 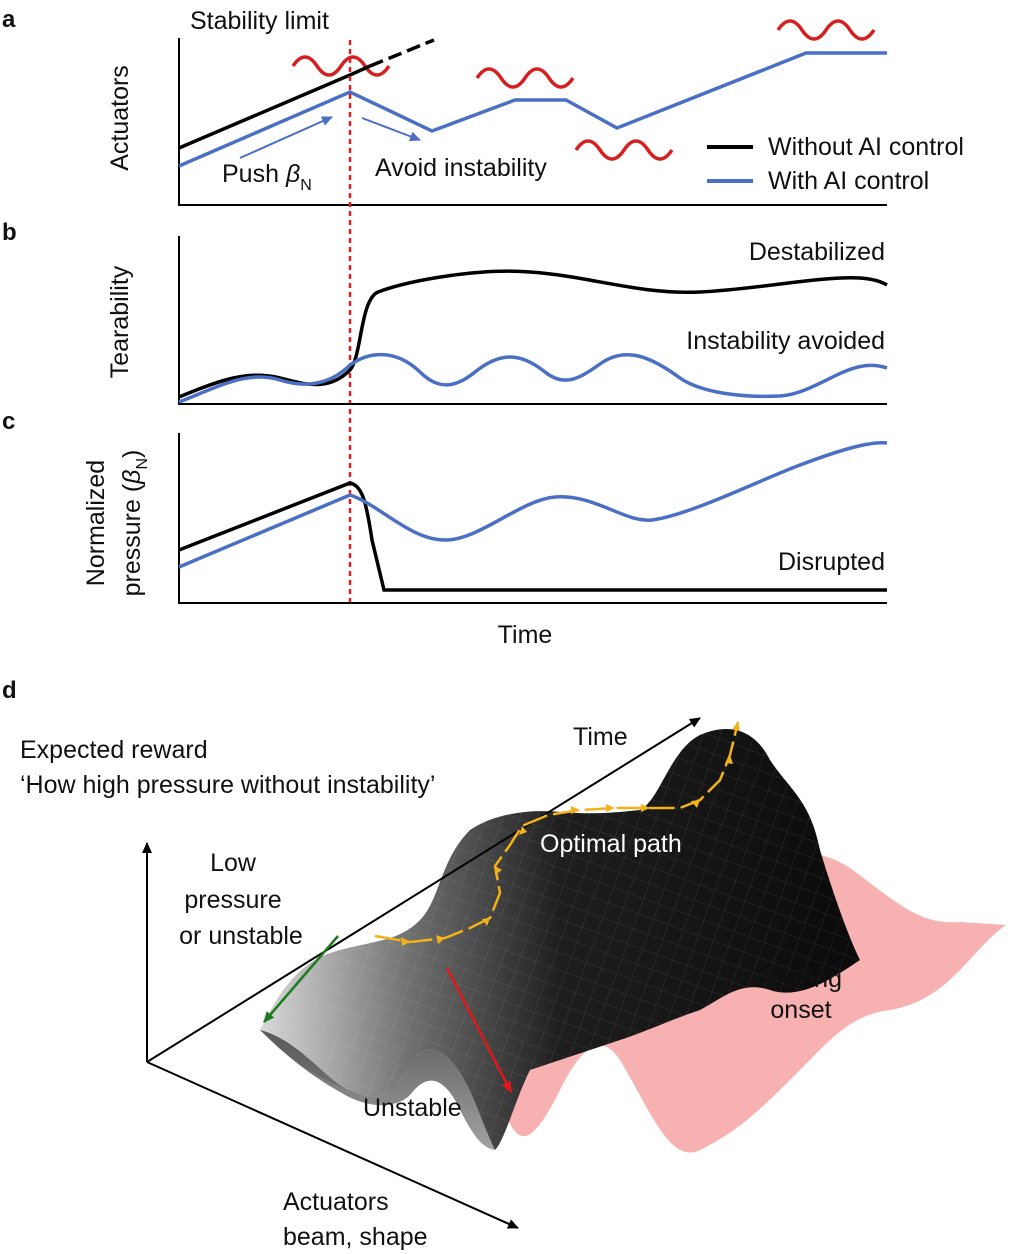 What do you see at coordinates (391, 129) in the screenshot?
I see `avoid-arrow` at bounding box center [391, 129].